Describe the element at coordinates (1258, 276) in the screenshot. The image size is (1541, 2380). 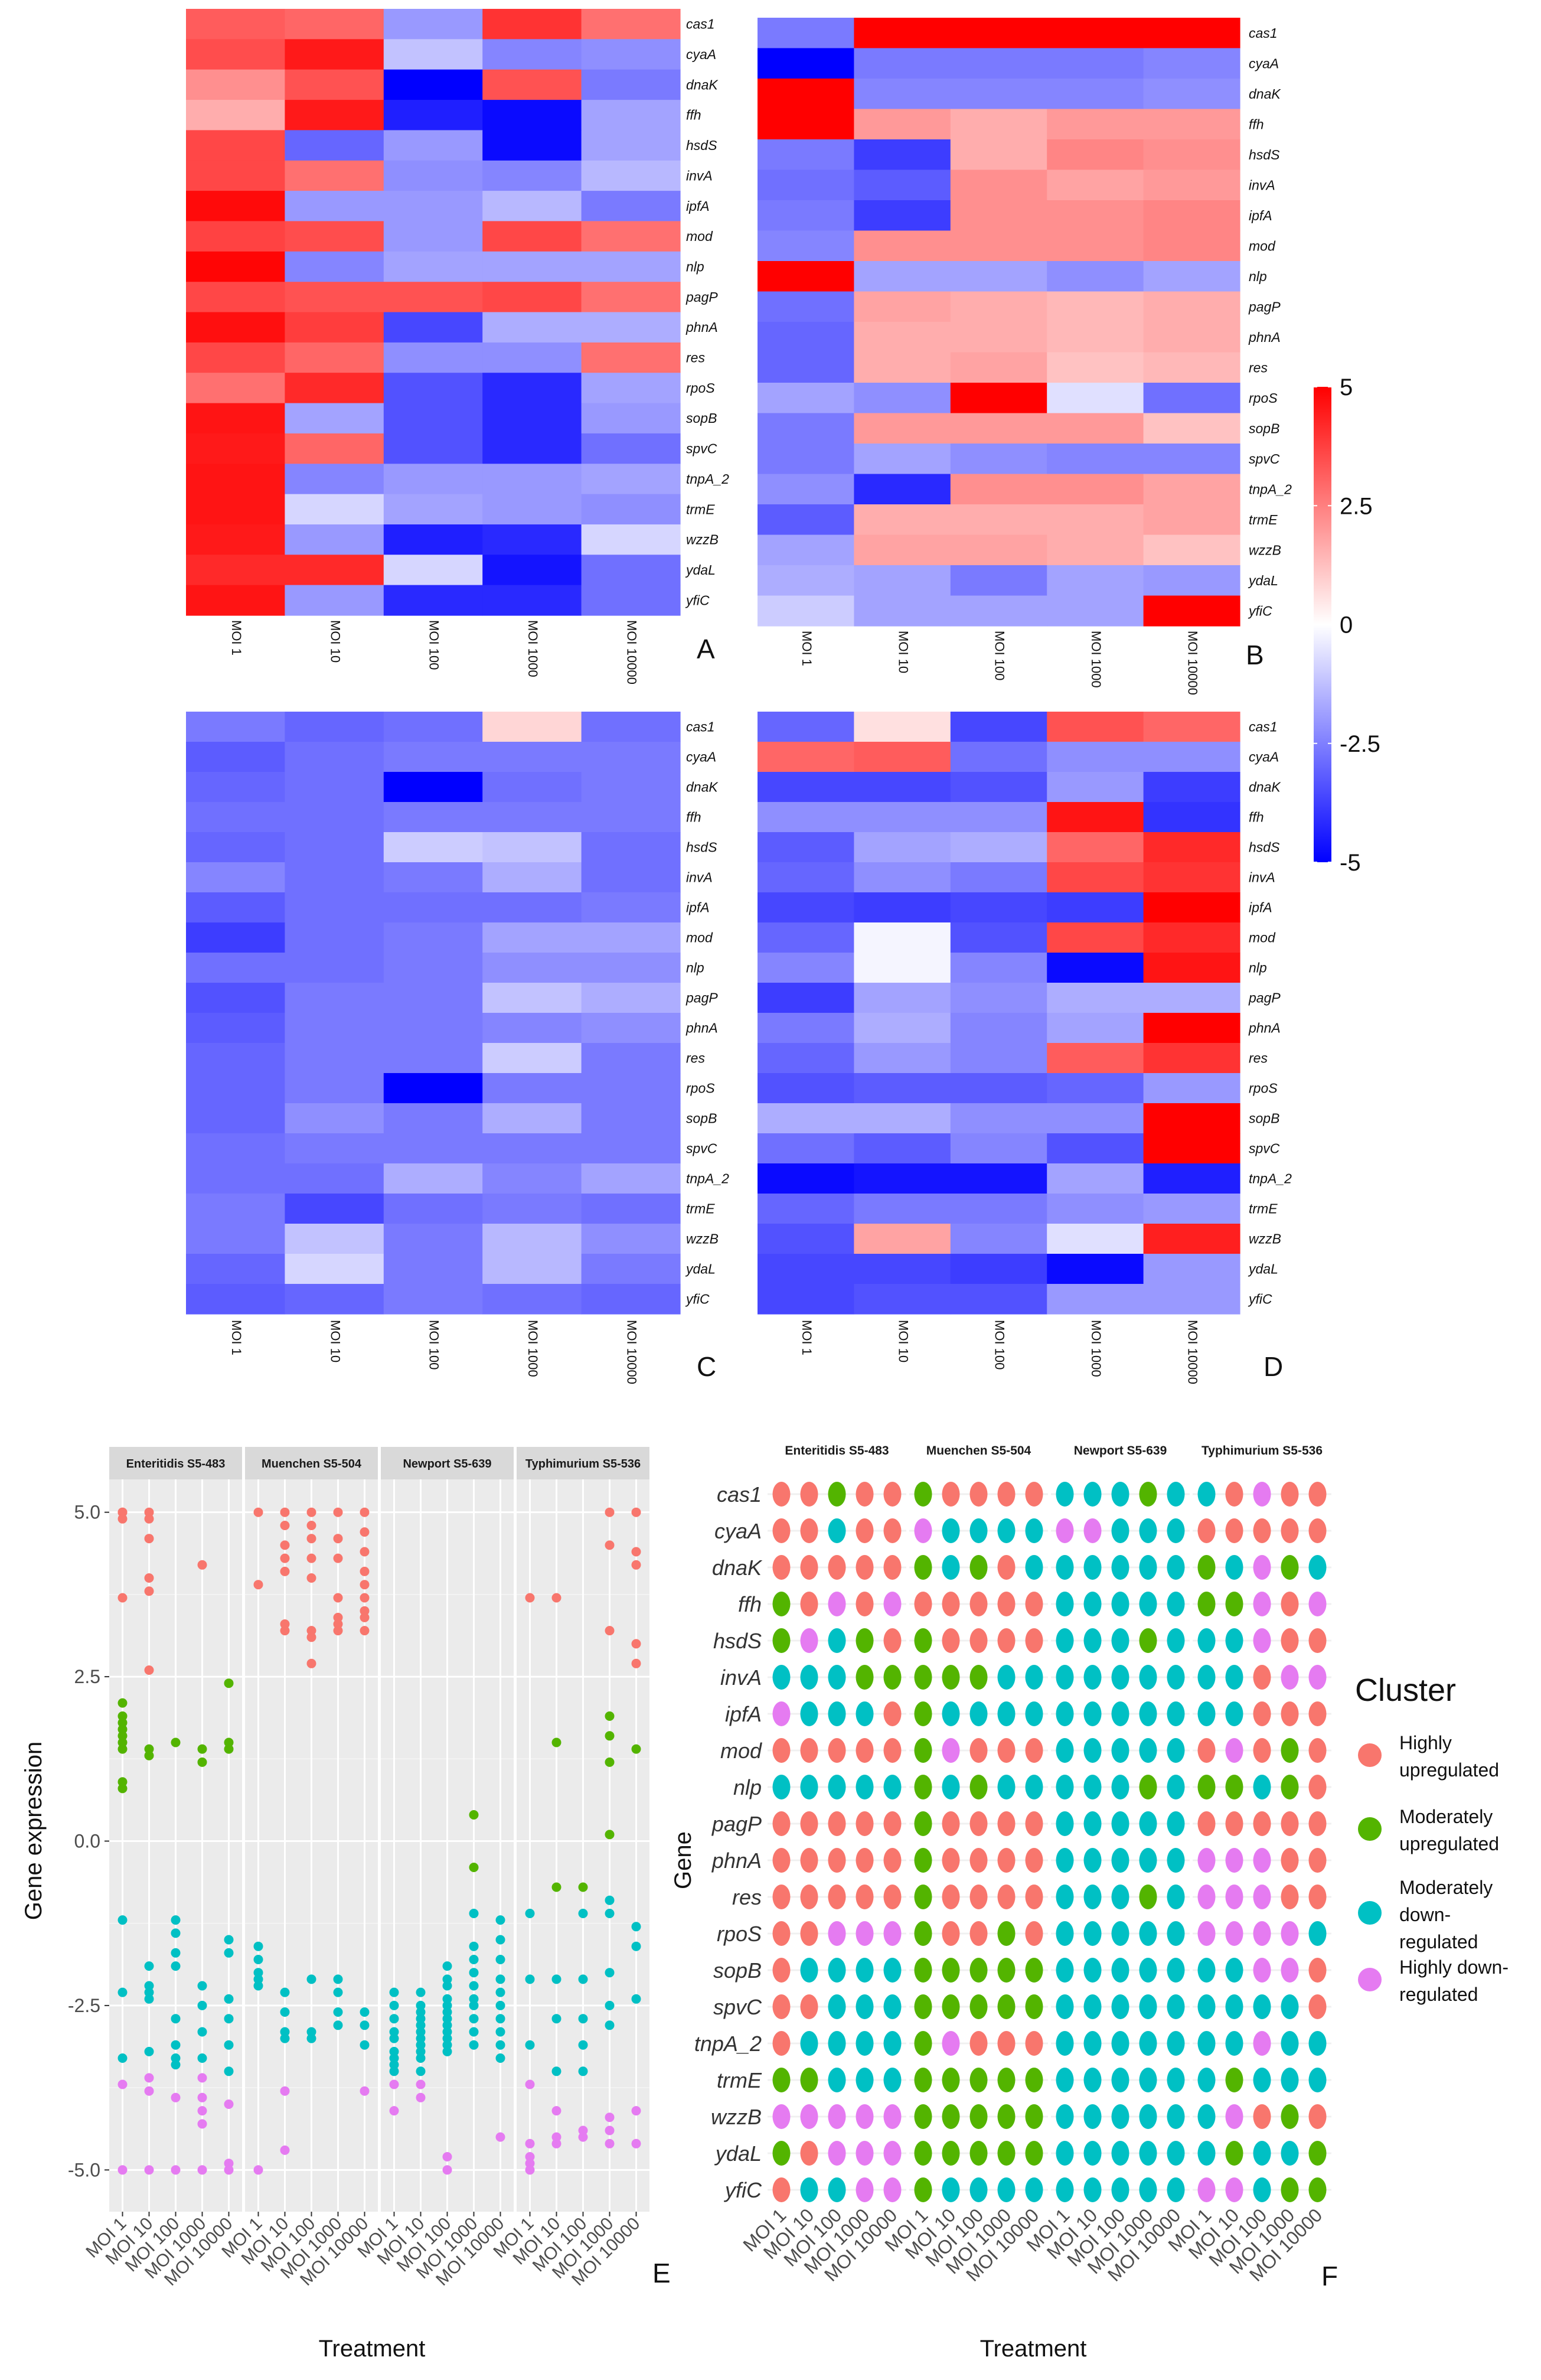
I see `gene-row-label: nlp` at that location.